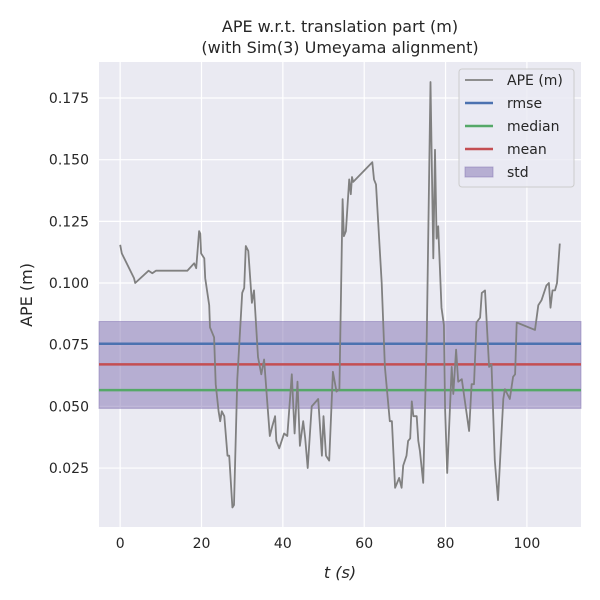  I want to click on legend: APE (m) rmse median mean std, so click(516, 128).